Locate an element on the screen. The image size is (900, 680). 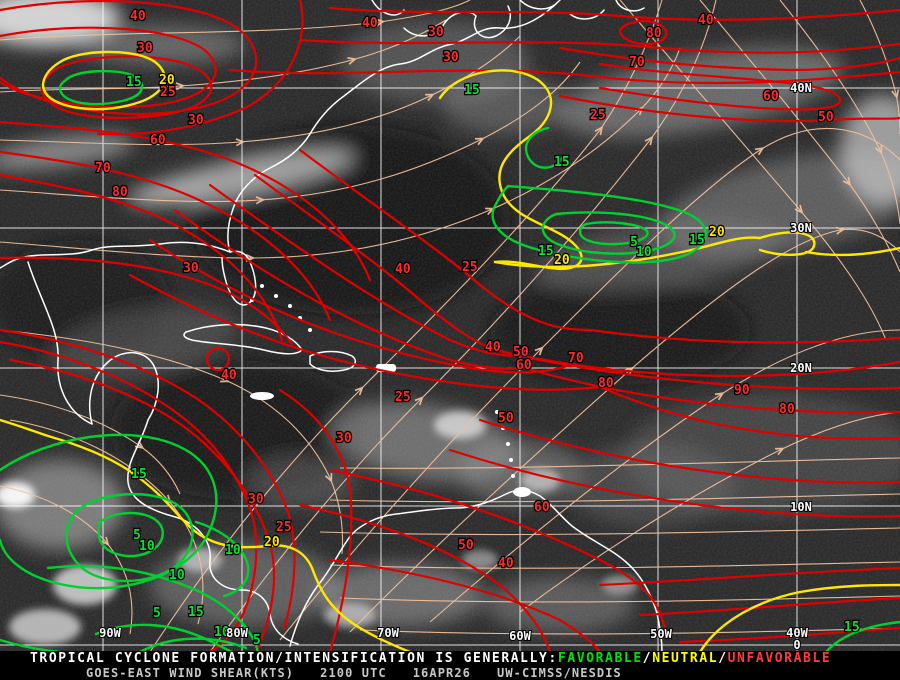
grid-coordinate-label: 0 is located at coordinates (796, 645).